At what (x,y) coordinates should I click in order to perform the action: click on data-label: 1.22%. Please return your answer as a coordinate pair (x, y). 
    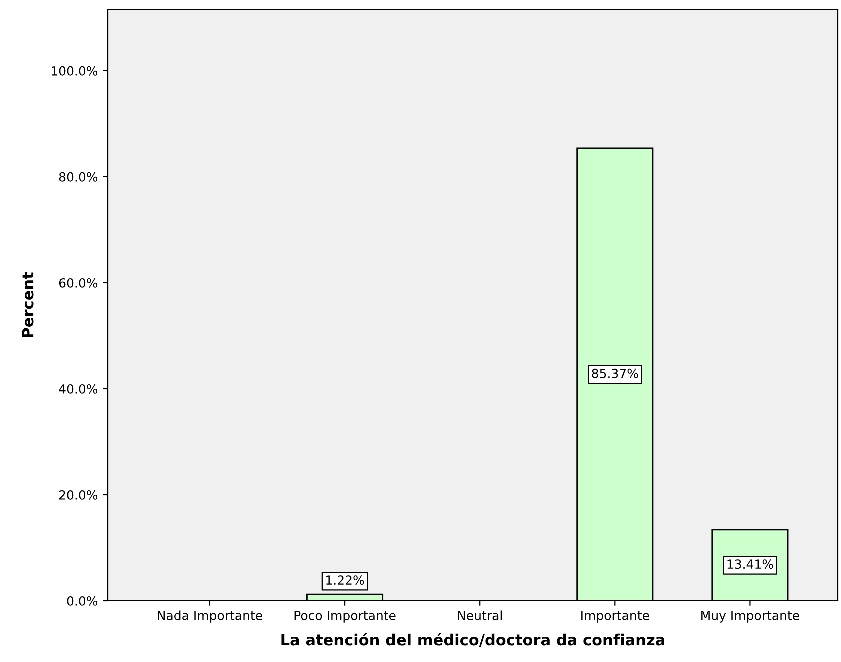
    Looking at the image, I should click on (345, 581).